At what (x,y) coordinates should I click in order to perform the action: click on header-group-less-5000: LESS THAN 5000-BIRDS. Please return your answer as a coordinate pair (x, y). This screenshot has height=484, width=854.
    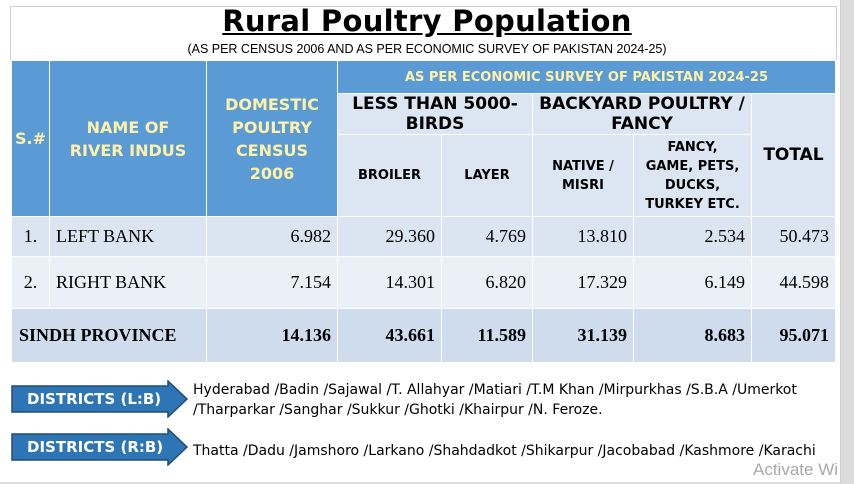
    Looking at the image, I should click on (435, 114).